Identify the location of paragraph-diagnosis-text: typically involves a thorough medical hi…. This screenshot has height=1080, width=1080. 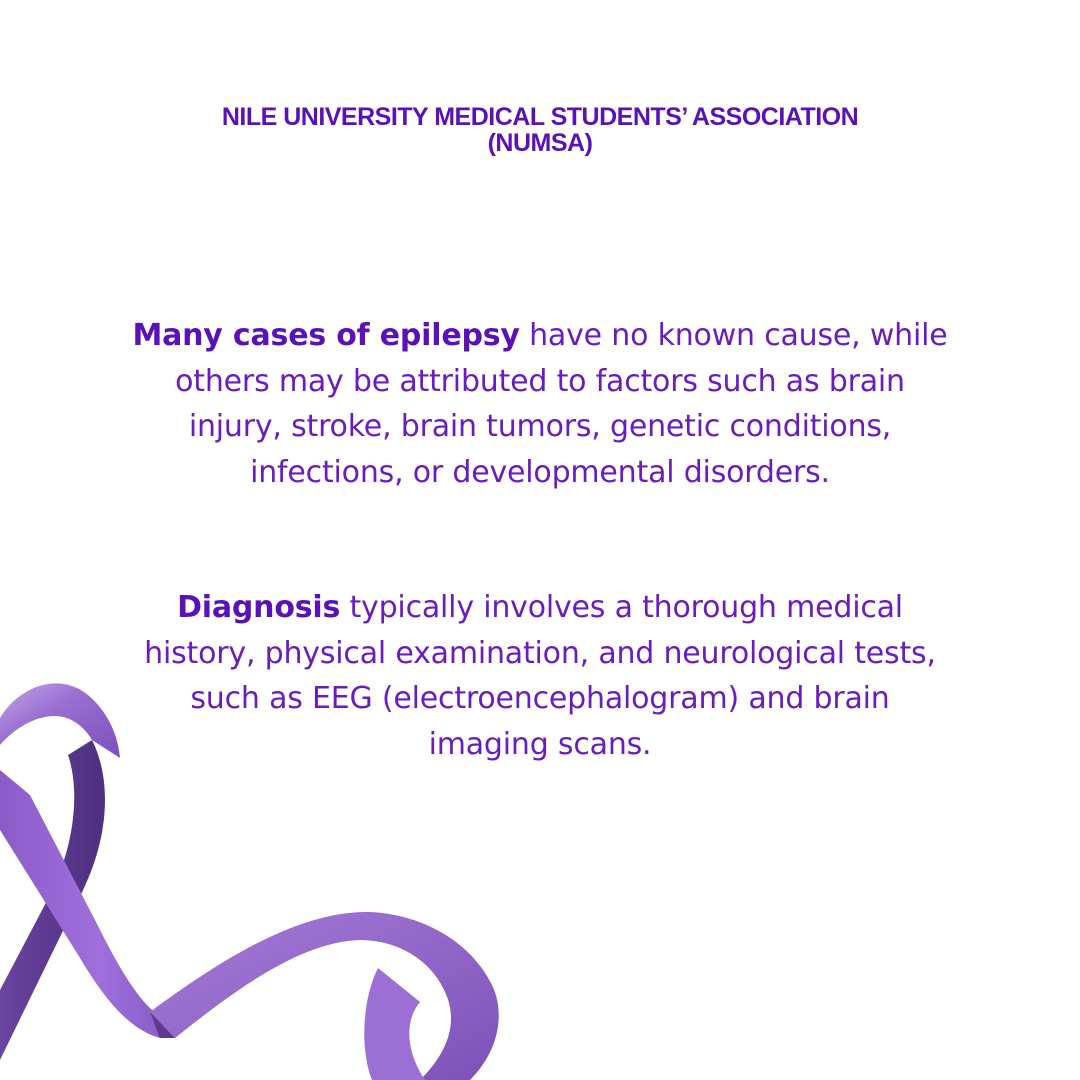
(540, 676).